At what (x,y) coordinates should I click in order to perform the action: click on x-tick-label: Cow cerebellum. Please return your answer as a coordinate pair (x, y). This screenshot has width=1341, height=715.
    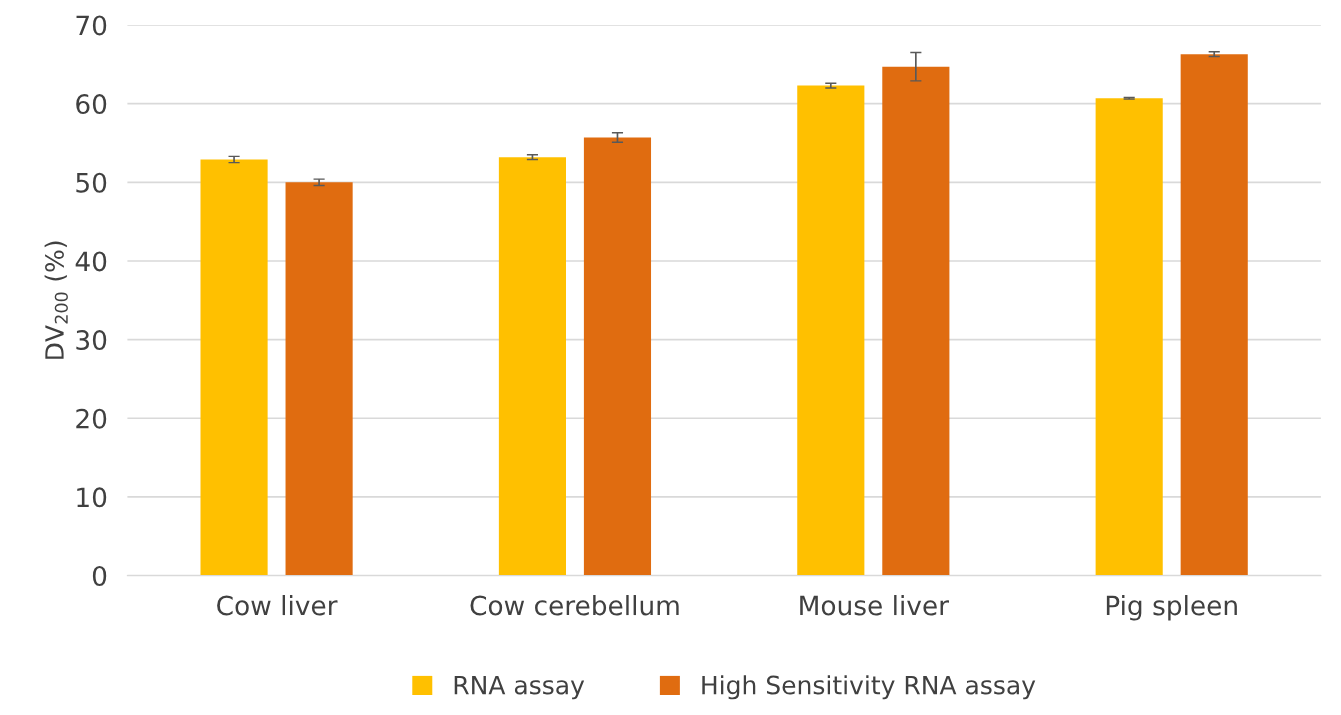
    Looking at the image, I should click on (574, 605).